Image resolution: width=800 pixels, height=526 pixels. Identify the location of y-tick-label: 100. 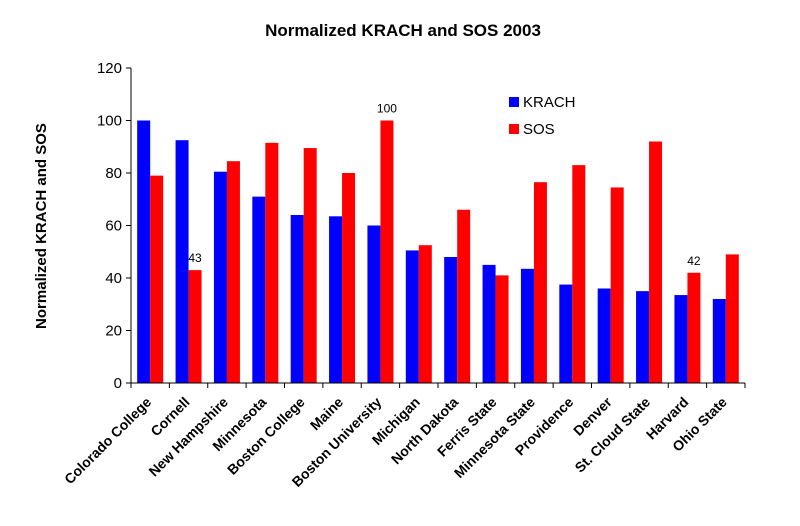
(109, 121).